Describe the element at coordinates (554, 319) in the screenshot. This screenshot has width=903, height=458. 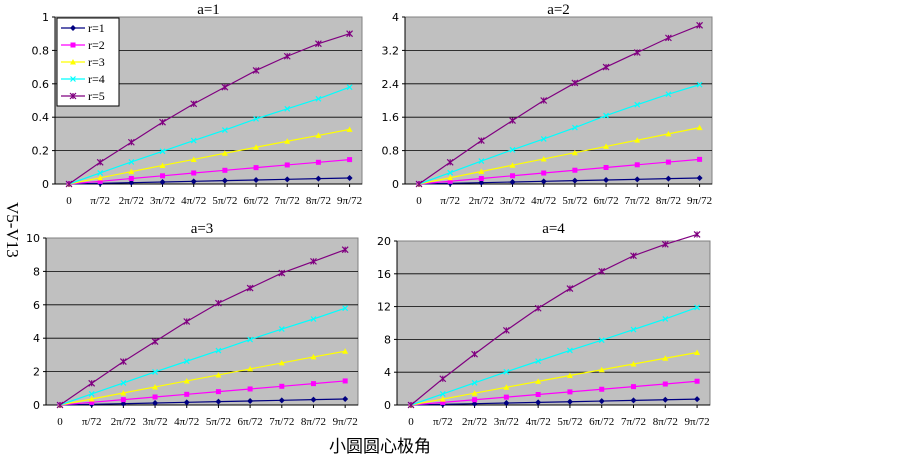
I see `series-line-r=5` at that location.